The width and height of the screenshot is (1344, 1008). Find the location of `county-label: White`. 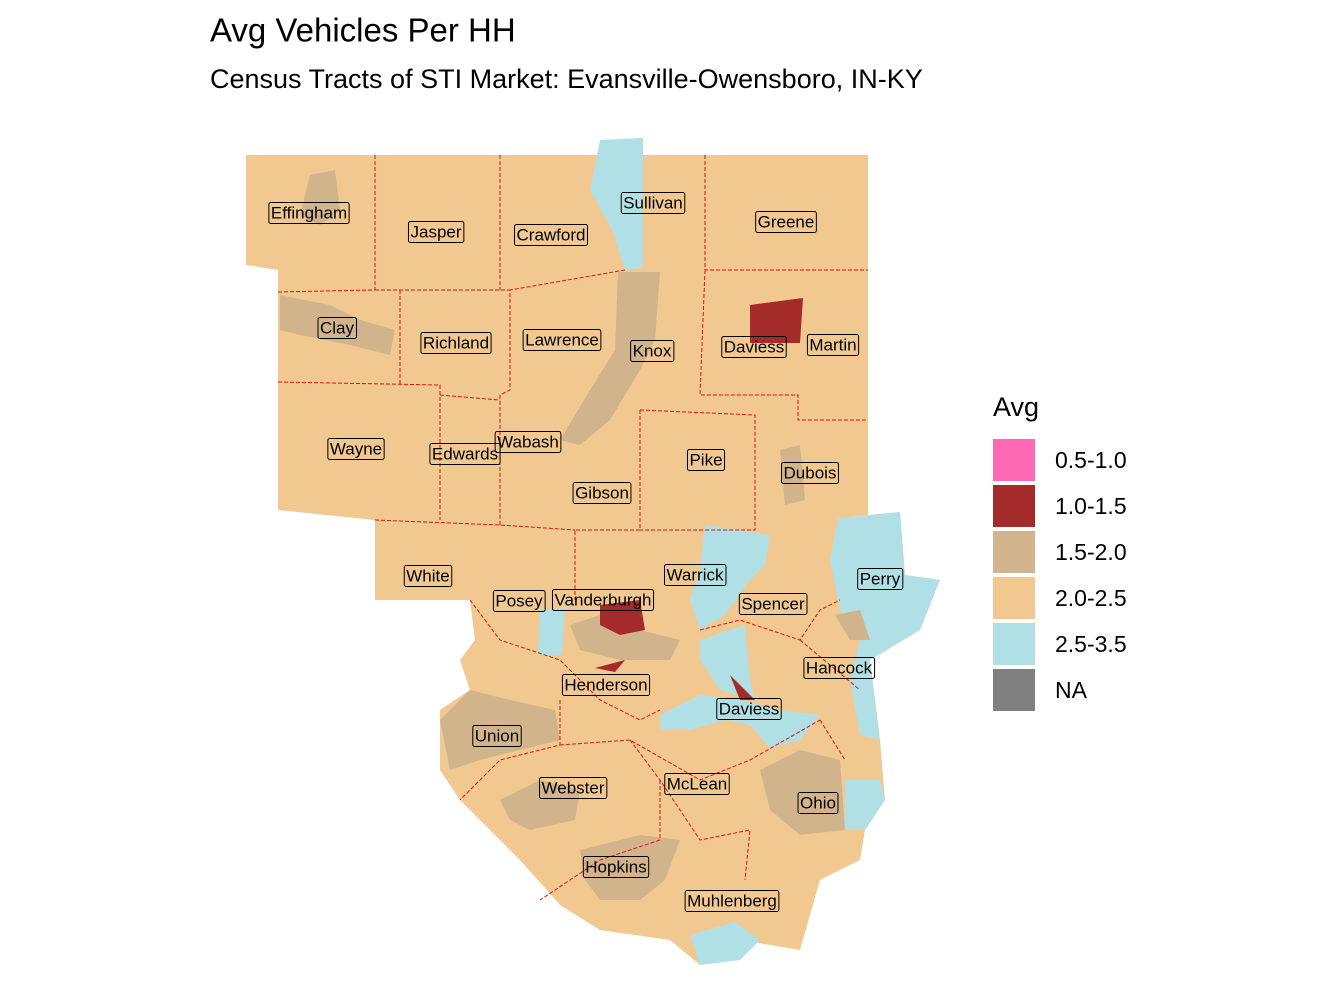

county-label: White is located at coordinates (427, 575).